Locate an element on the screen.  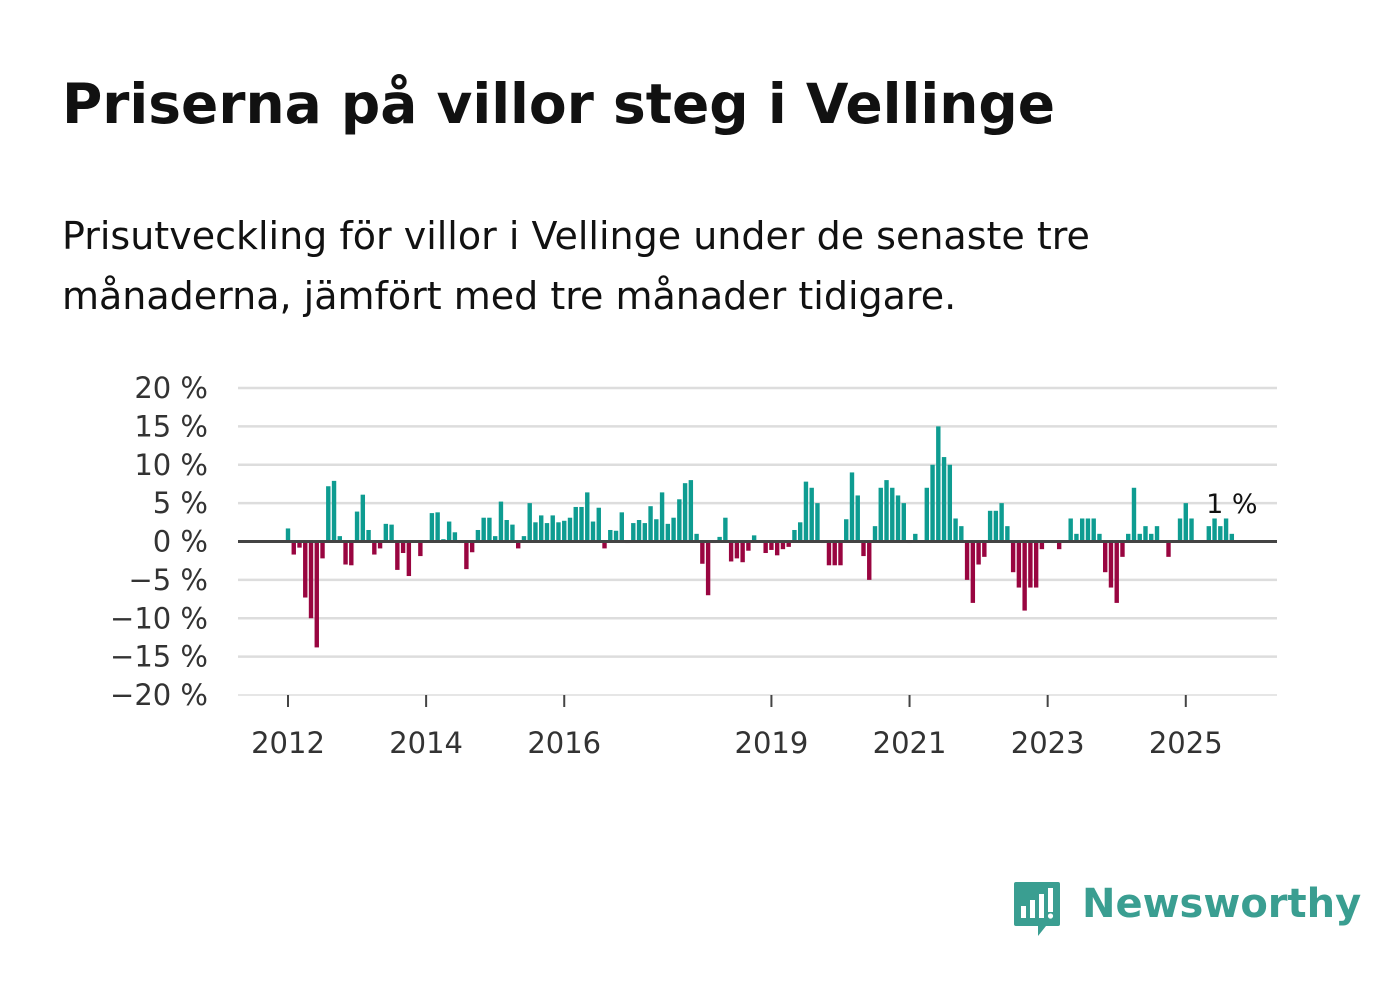
bar-chart-speech-bubble-icon is located at coordinates (1037, 909).